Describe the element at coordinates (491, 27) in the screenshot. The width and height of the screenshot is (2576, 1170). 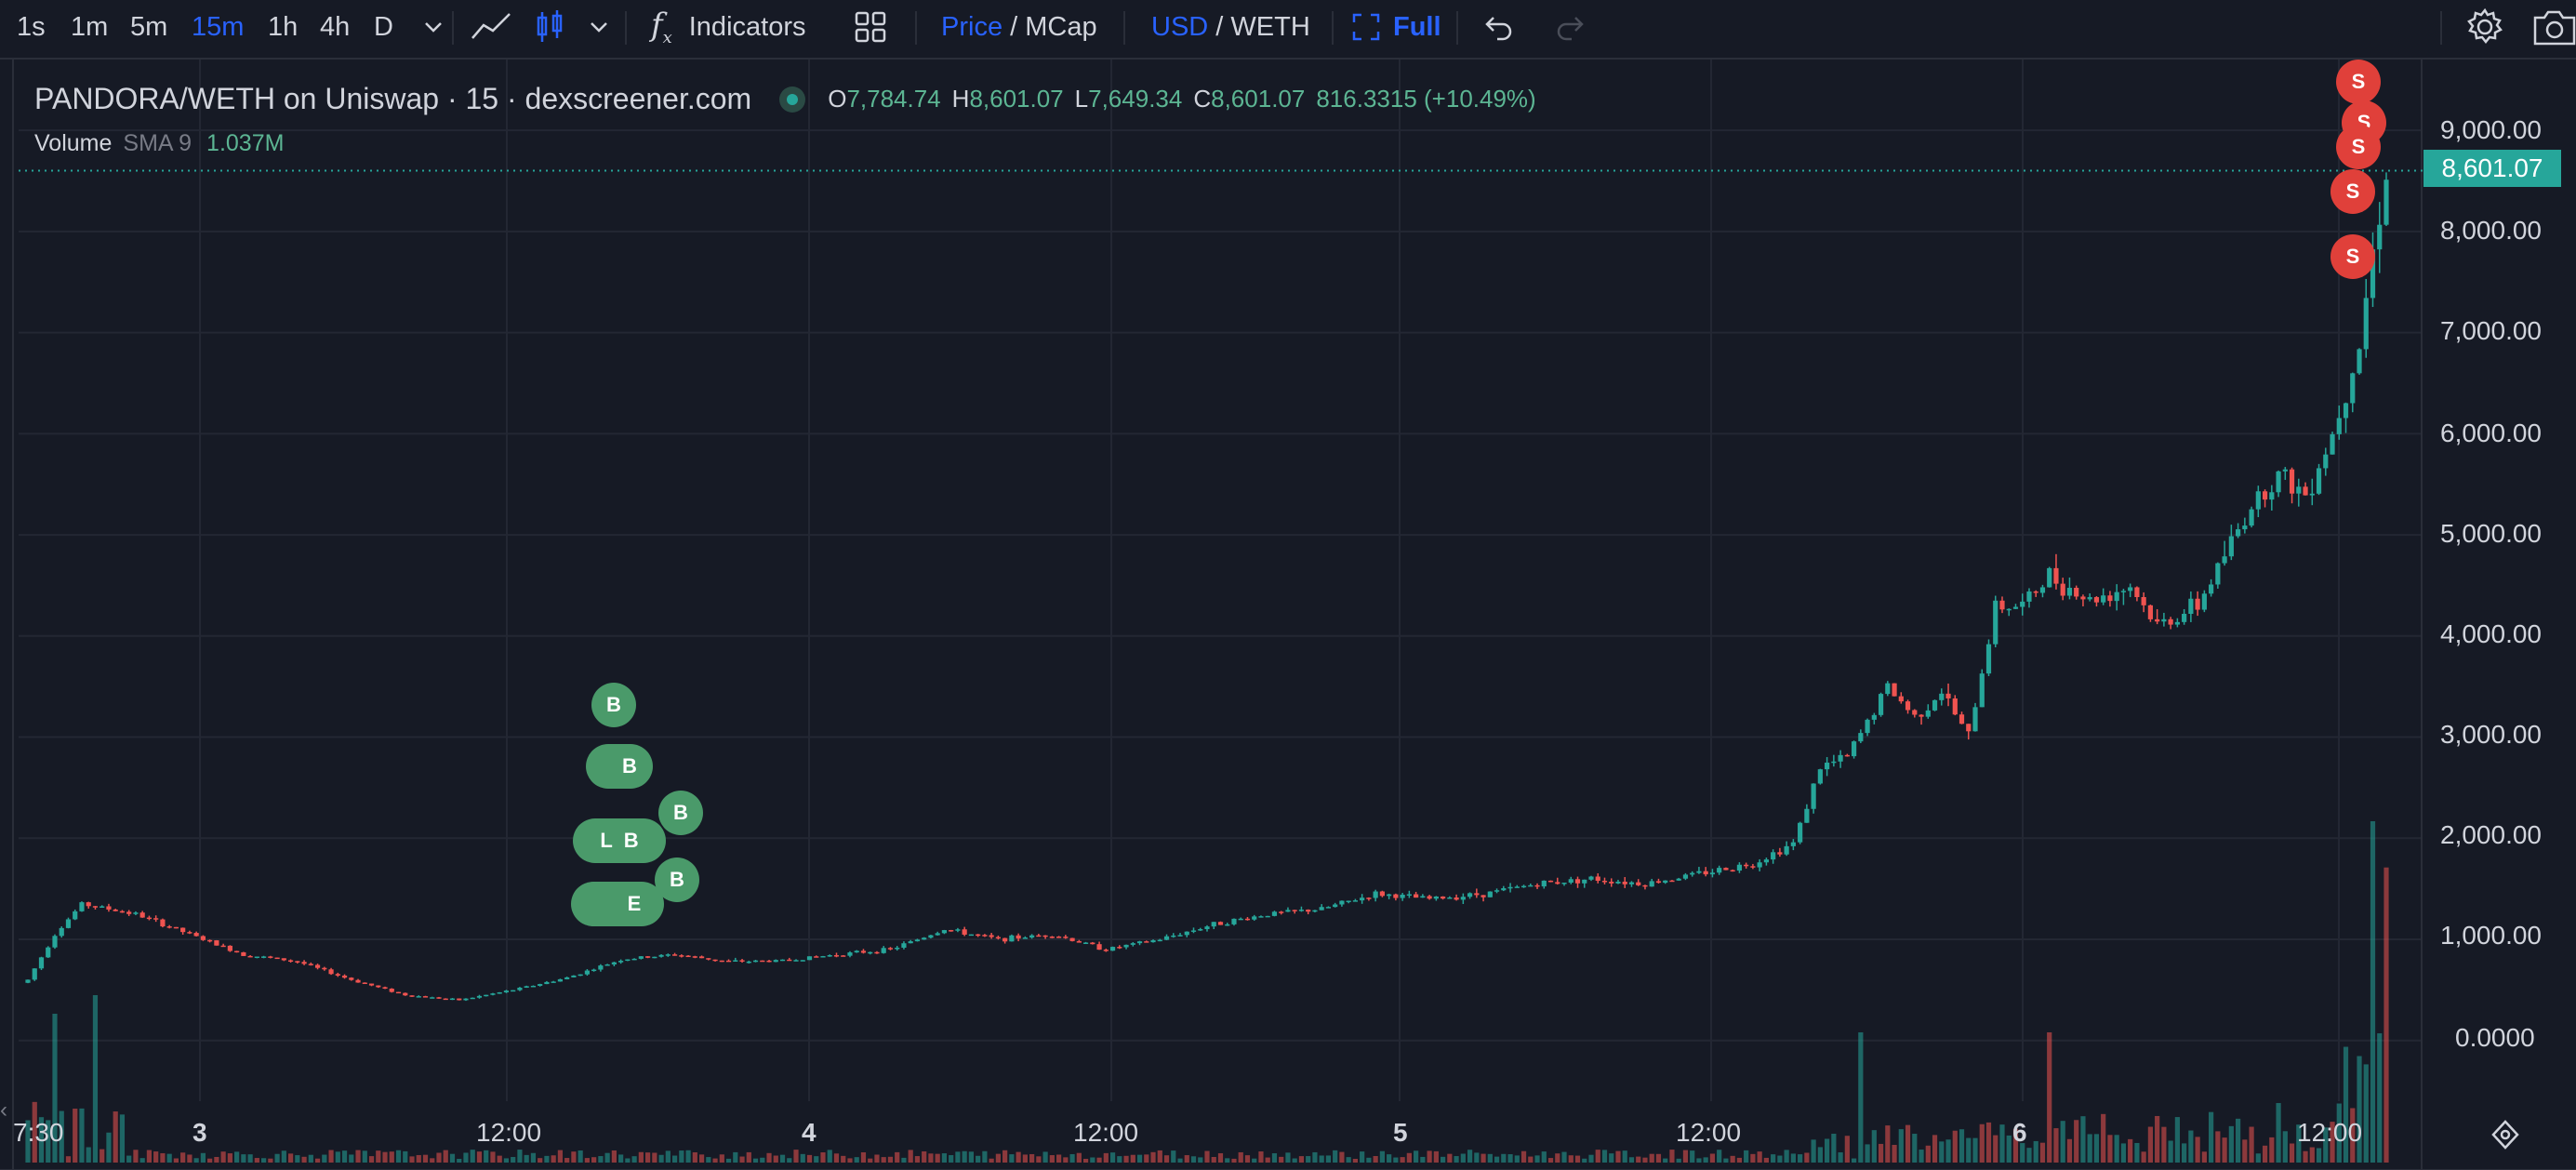
I see `line-chart-icon` at that location.